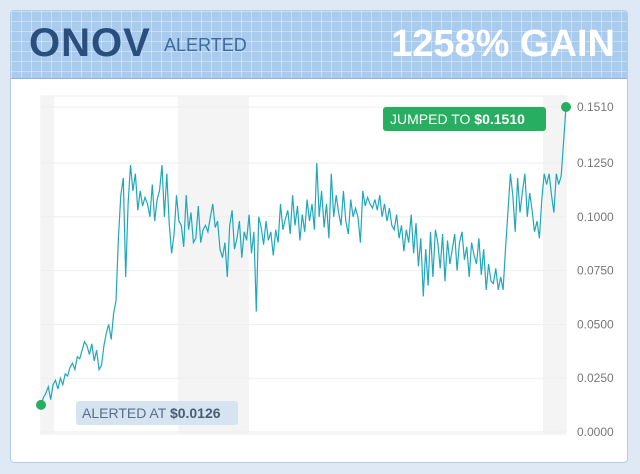 This screenshot has width=640, height=474. I want to click on svg-text: JUMPED TO $0.1510, so click(457, 119).